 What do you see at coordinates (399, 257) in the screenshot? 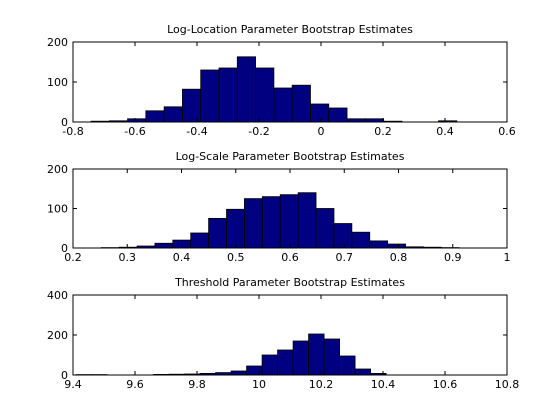
I see `x-tick-label: 0.8` at bounding box center [399, 257].